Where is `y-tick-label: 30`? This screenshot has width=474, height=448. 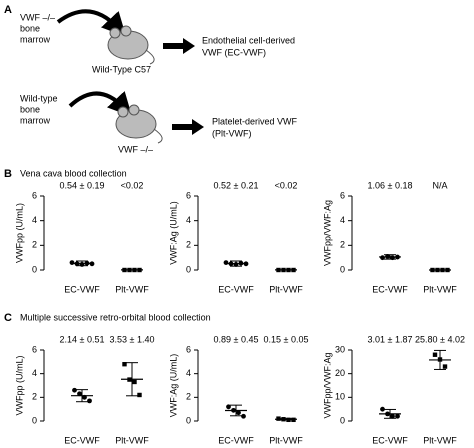 y-tick-label: 30 is located at coordinates (340, 349).